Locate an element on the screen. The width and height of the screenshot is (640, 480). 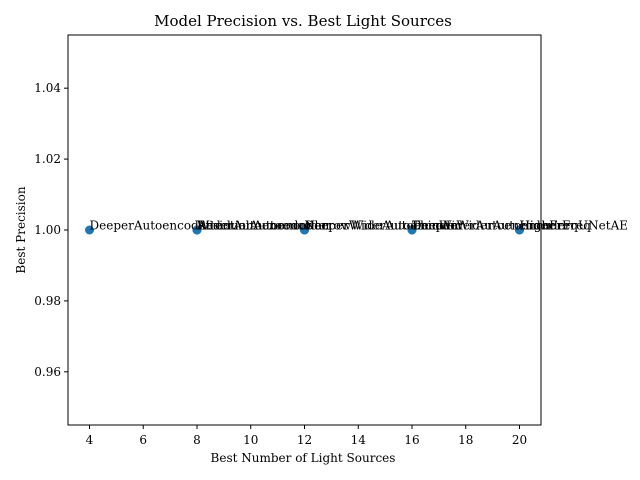
x-tick-label: 18 is located at coordinates (465, 440).